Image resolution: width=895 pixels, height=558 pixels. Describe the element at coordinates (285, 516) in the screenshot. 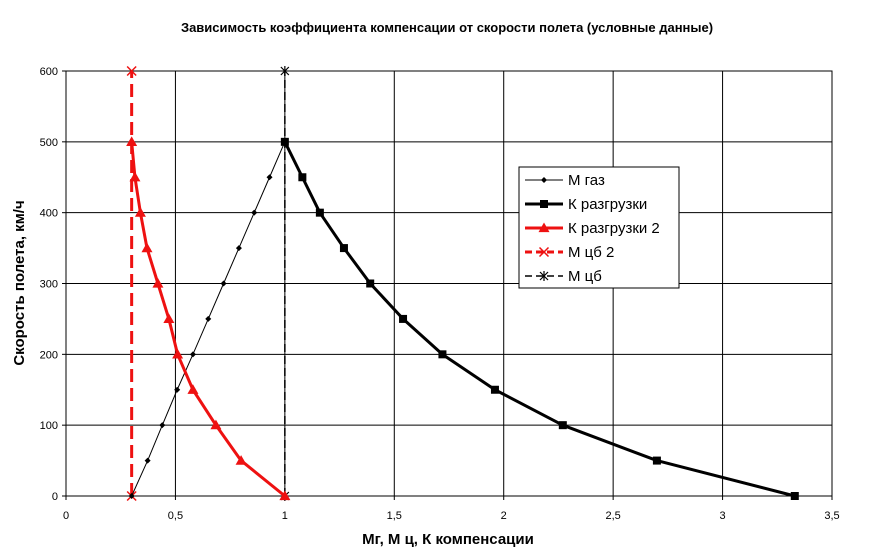

I see `x-tick-label: 1` at that location.